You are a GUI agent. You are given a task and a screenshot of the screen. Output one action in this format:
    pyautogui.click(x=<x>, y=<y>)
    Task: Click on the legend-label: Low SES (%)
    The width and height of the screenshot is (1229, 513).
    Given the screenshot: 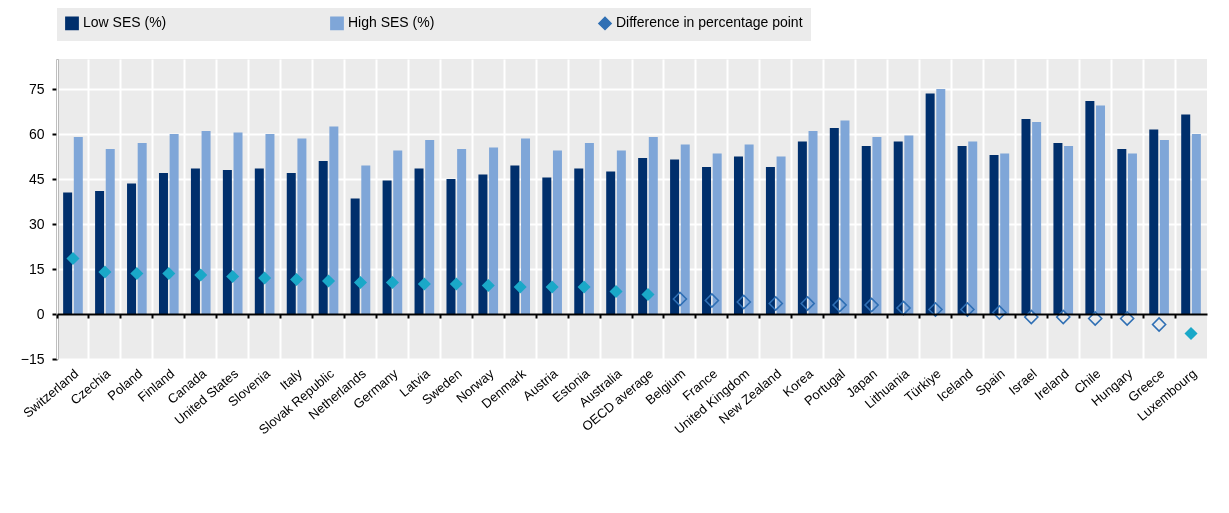 What is the action you would take?
    pyautogui.click(x=125, y=22)
    